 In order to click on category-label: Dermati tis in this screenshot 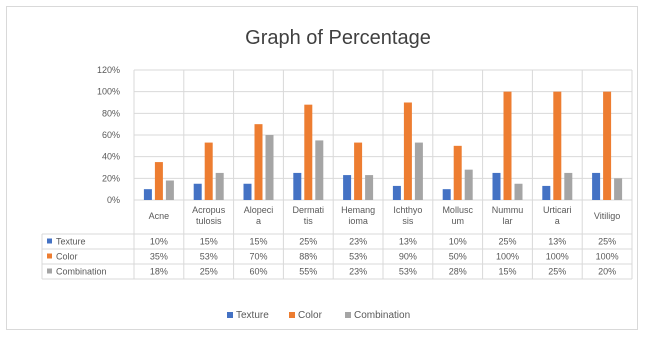, I will do `click(309, 215)`.